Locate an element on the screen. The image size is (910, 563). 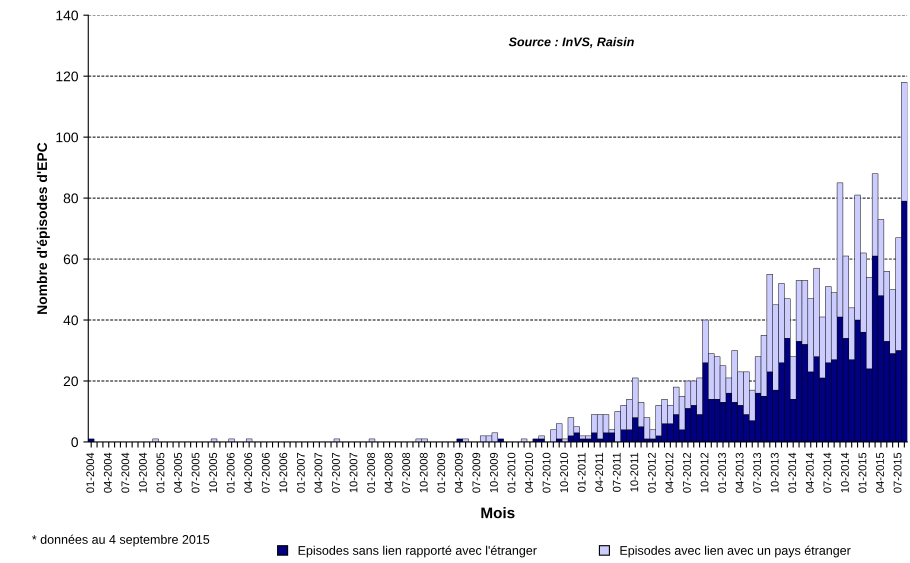
x-tick-label: 01-2007 is located at coordinates (300, 472).